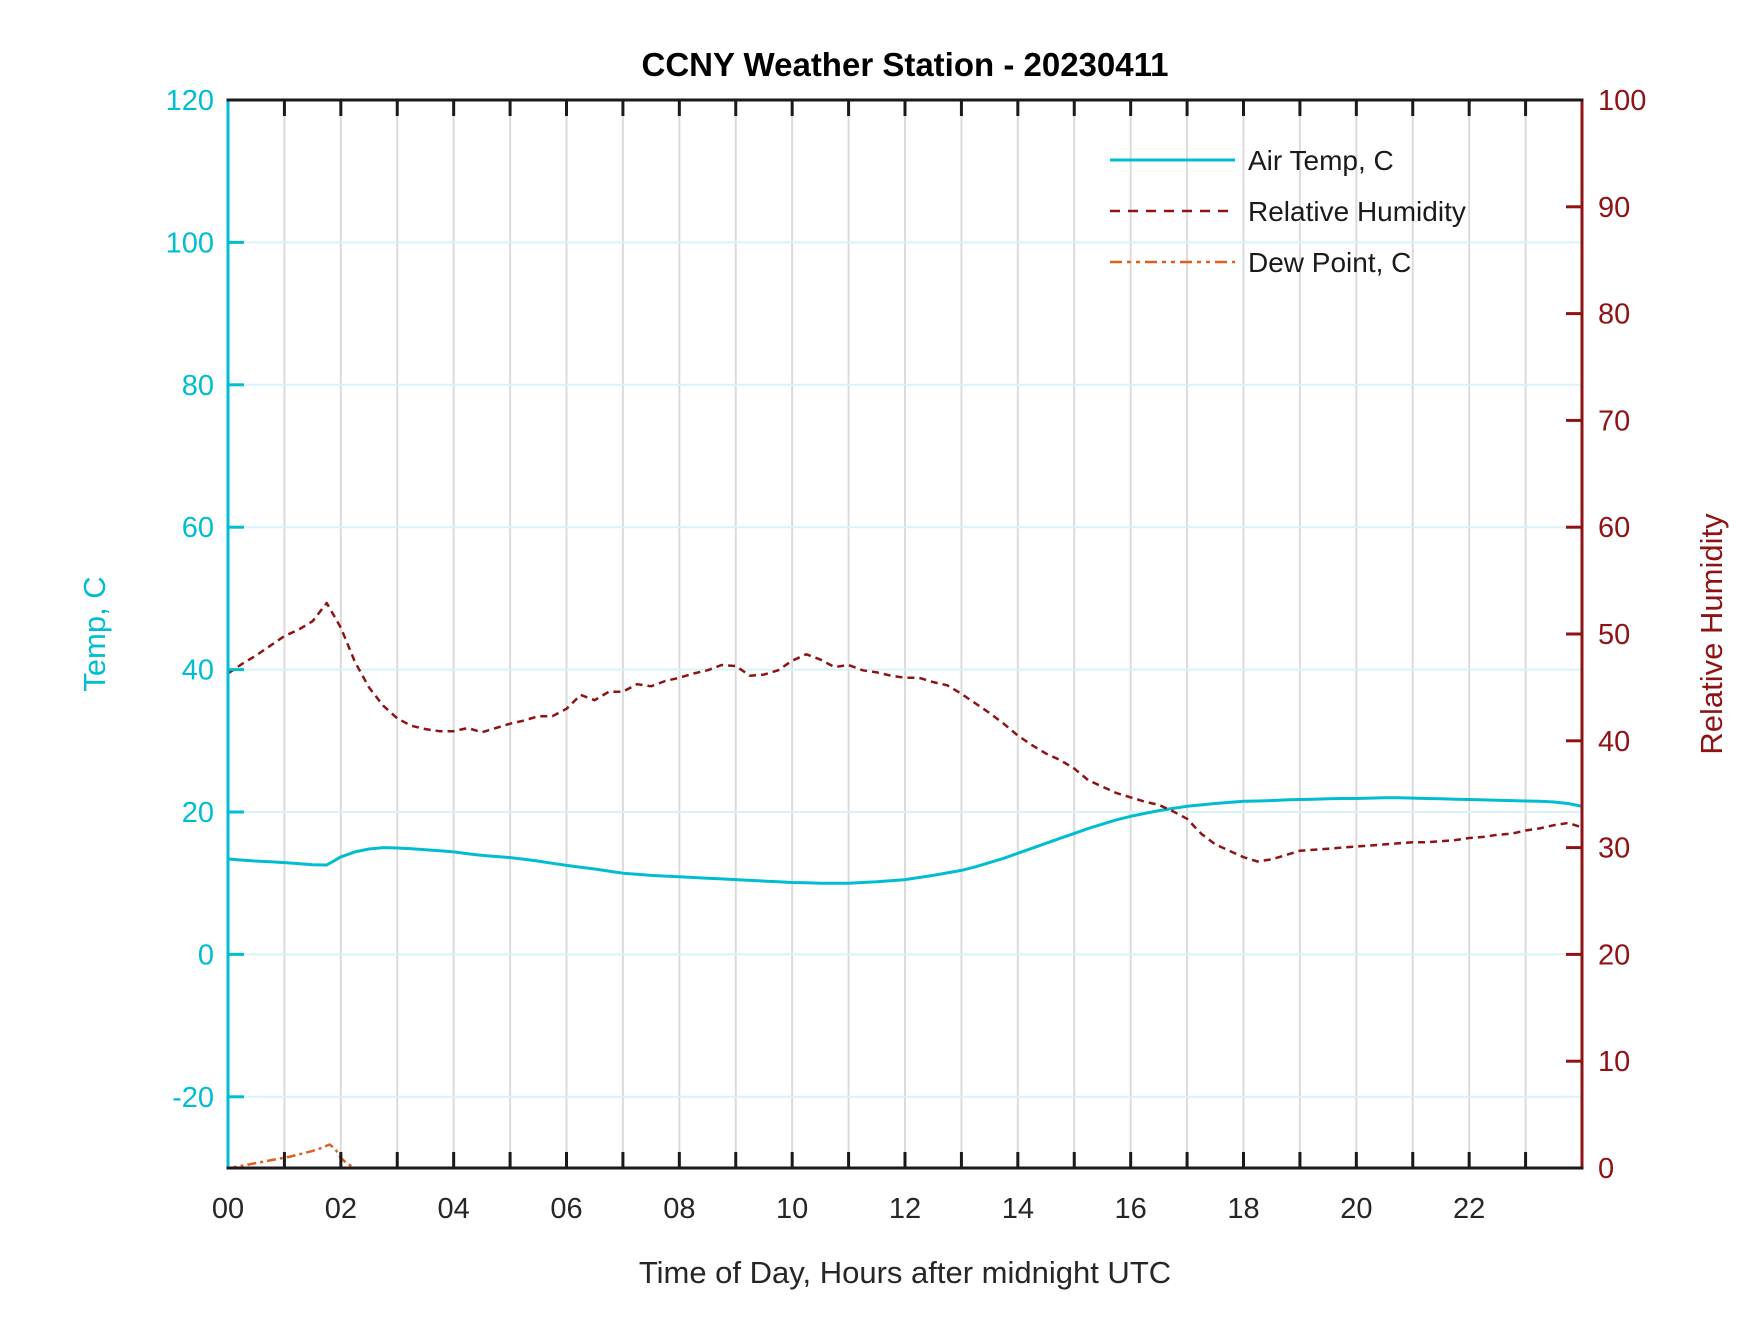 The image size is (1750, 1318). What do you see at coordinates (1469, 1209) in the screenshot?
I see `x-tick-label: 22` at bounding box center [1469, 1209].